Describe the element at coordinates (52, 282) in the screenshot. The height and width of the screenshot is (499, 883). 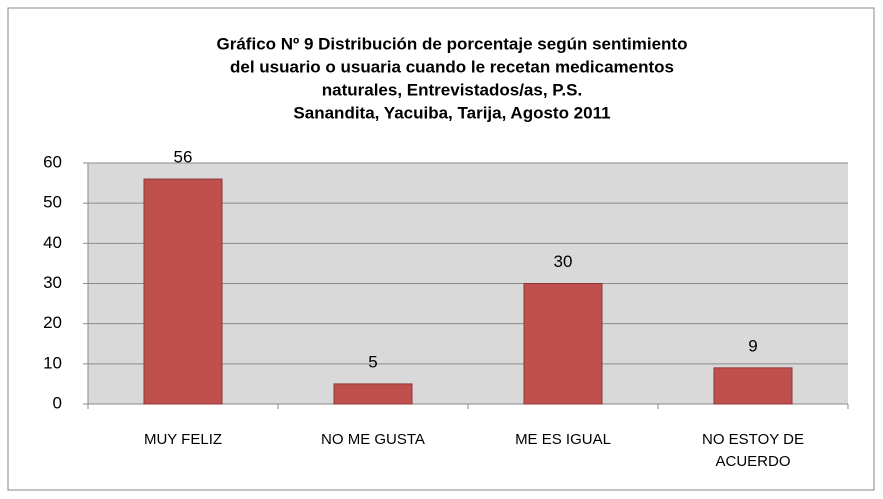
I see `y-tick-label: 30` at that location.